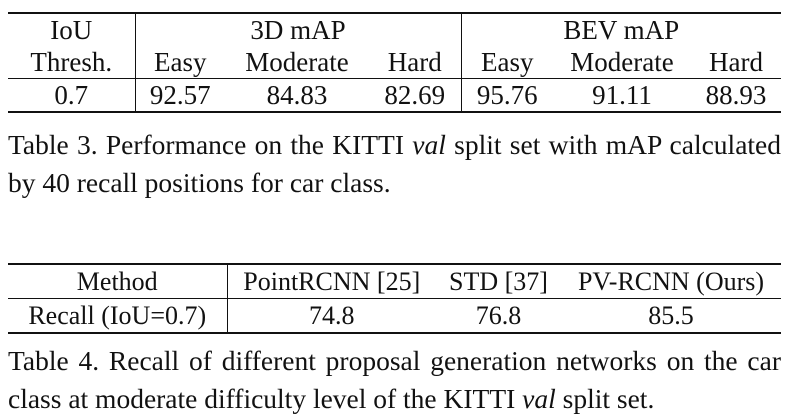  Describe the element at coordinates (622, 62) in the screenshot. I see `table-3-bev-moderate-header: Moderate` at that location.